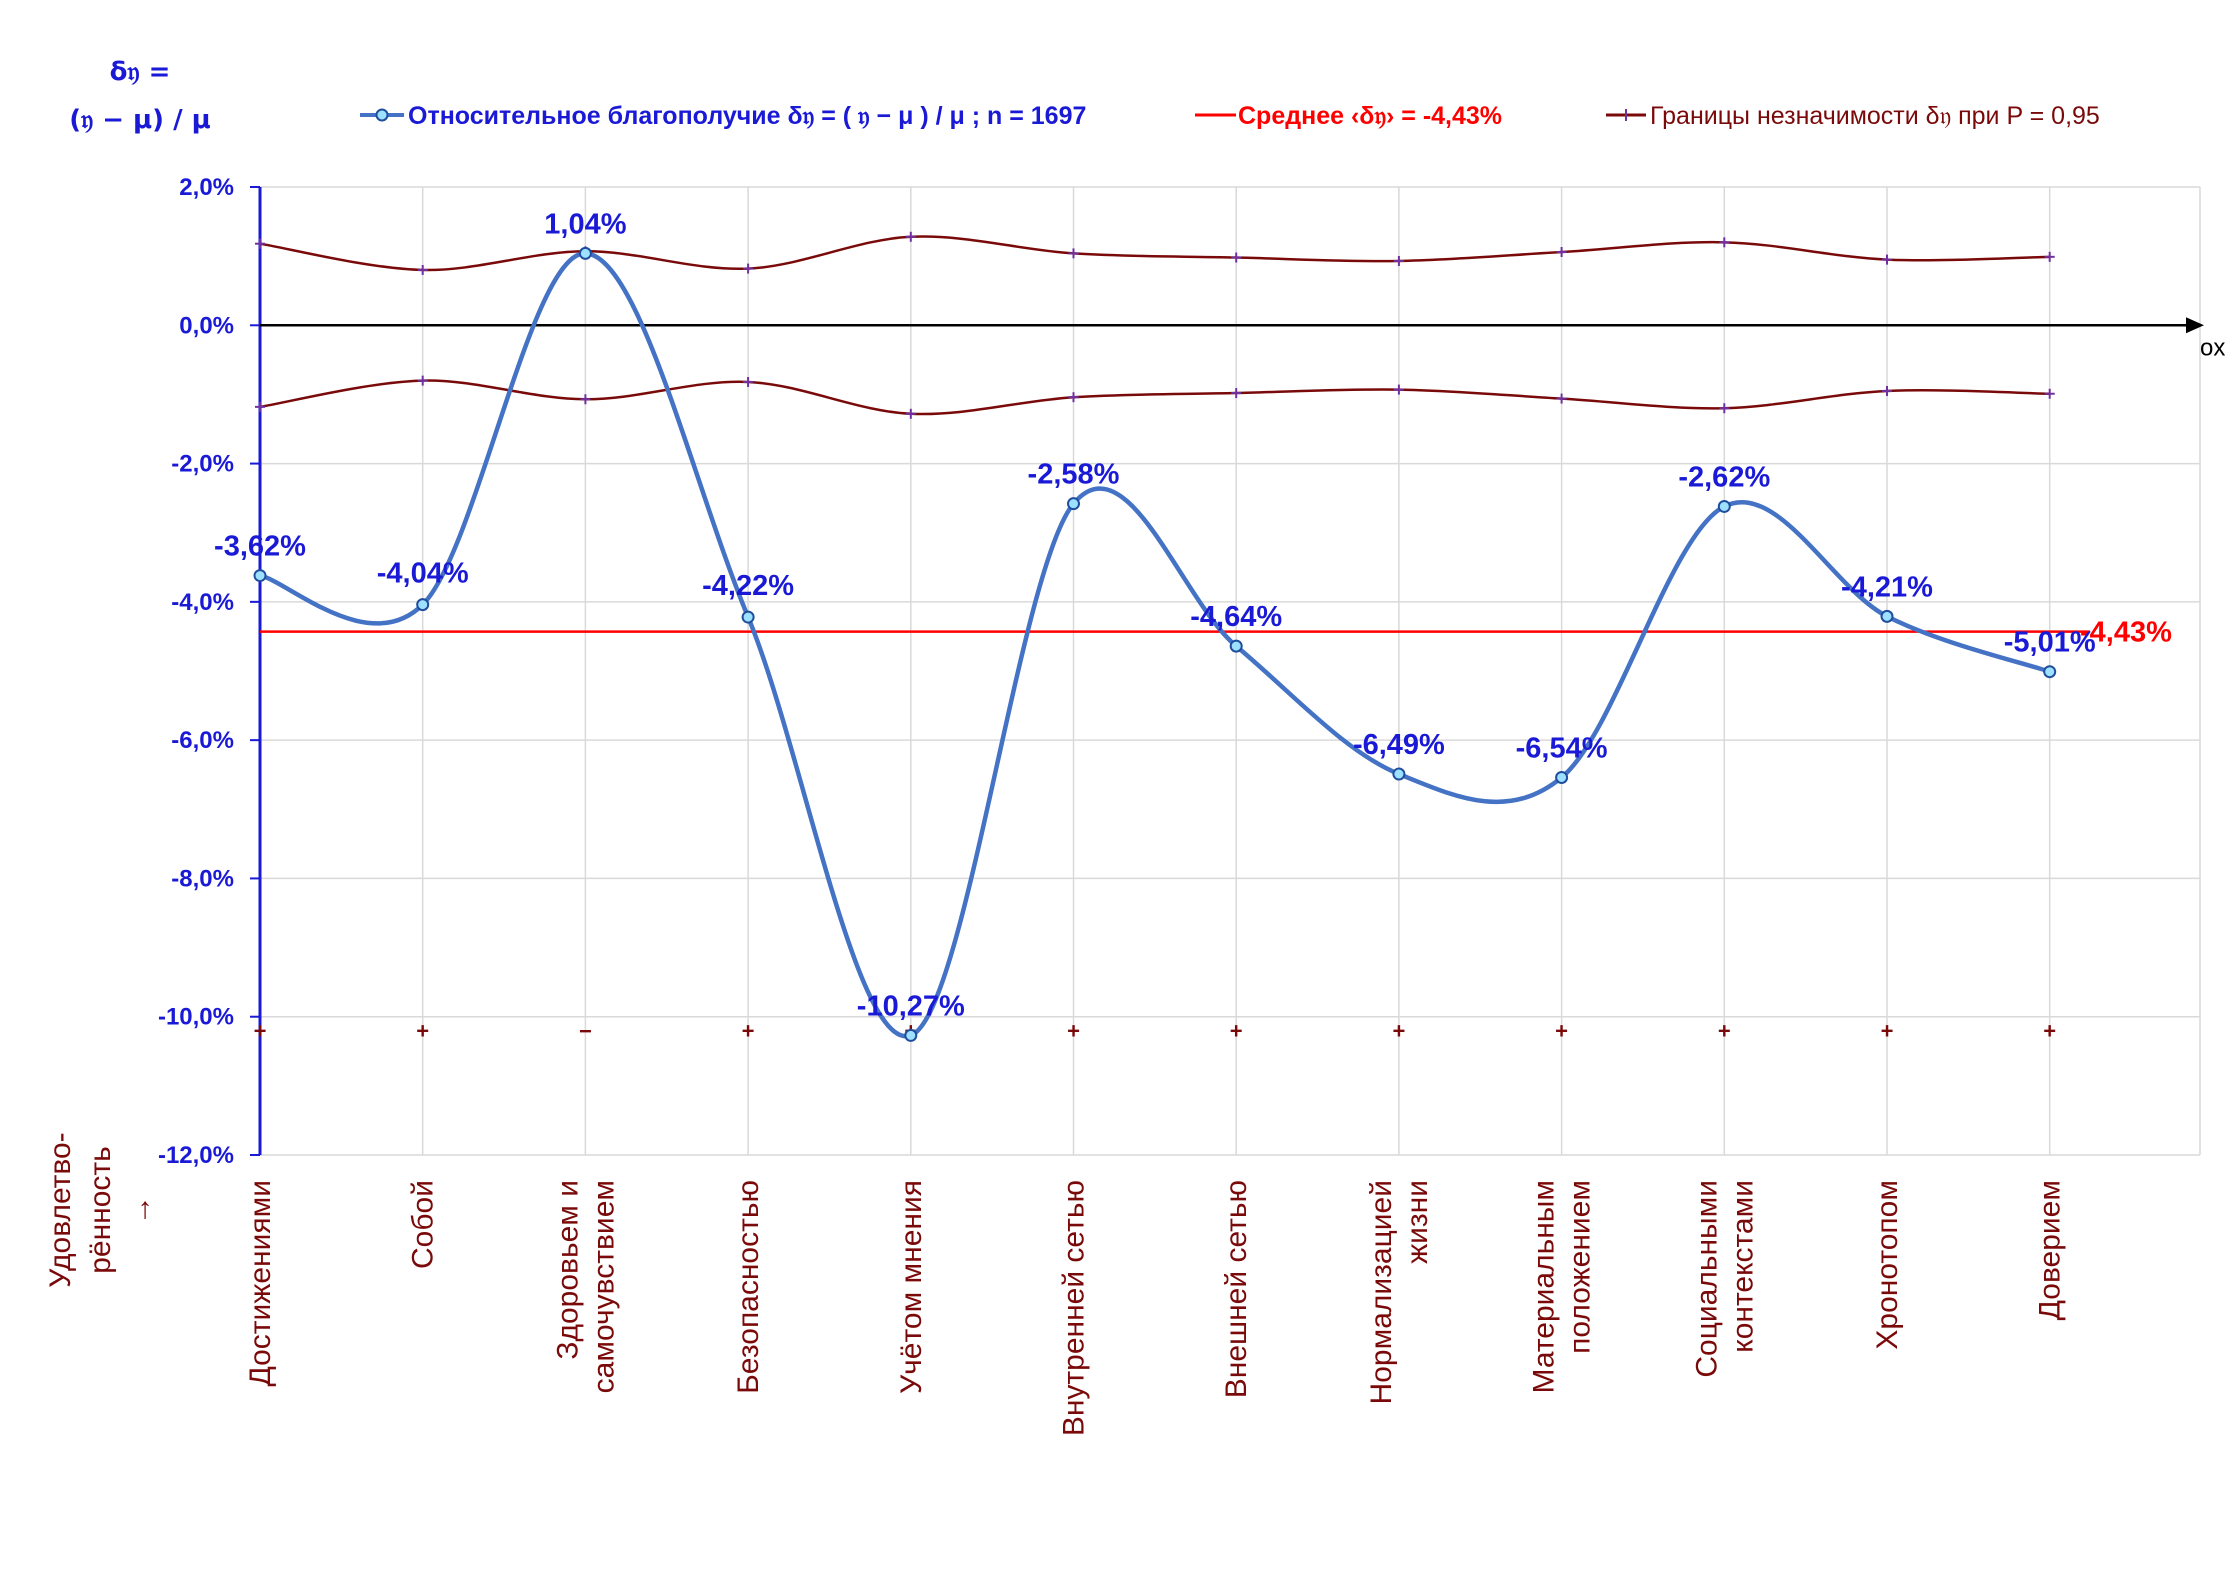  I want to click on category-label-5: Внутренней сетью, so click(1074, 1308).